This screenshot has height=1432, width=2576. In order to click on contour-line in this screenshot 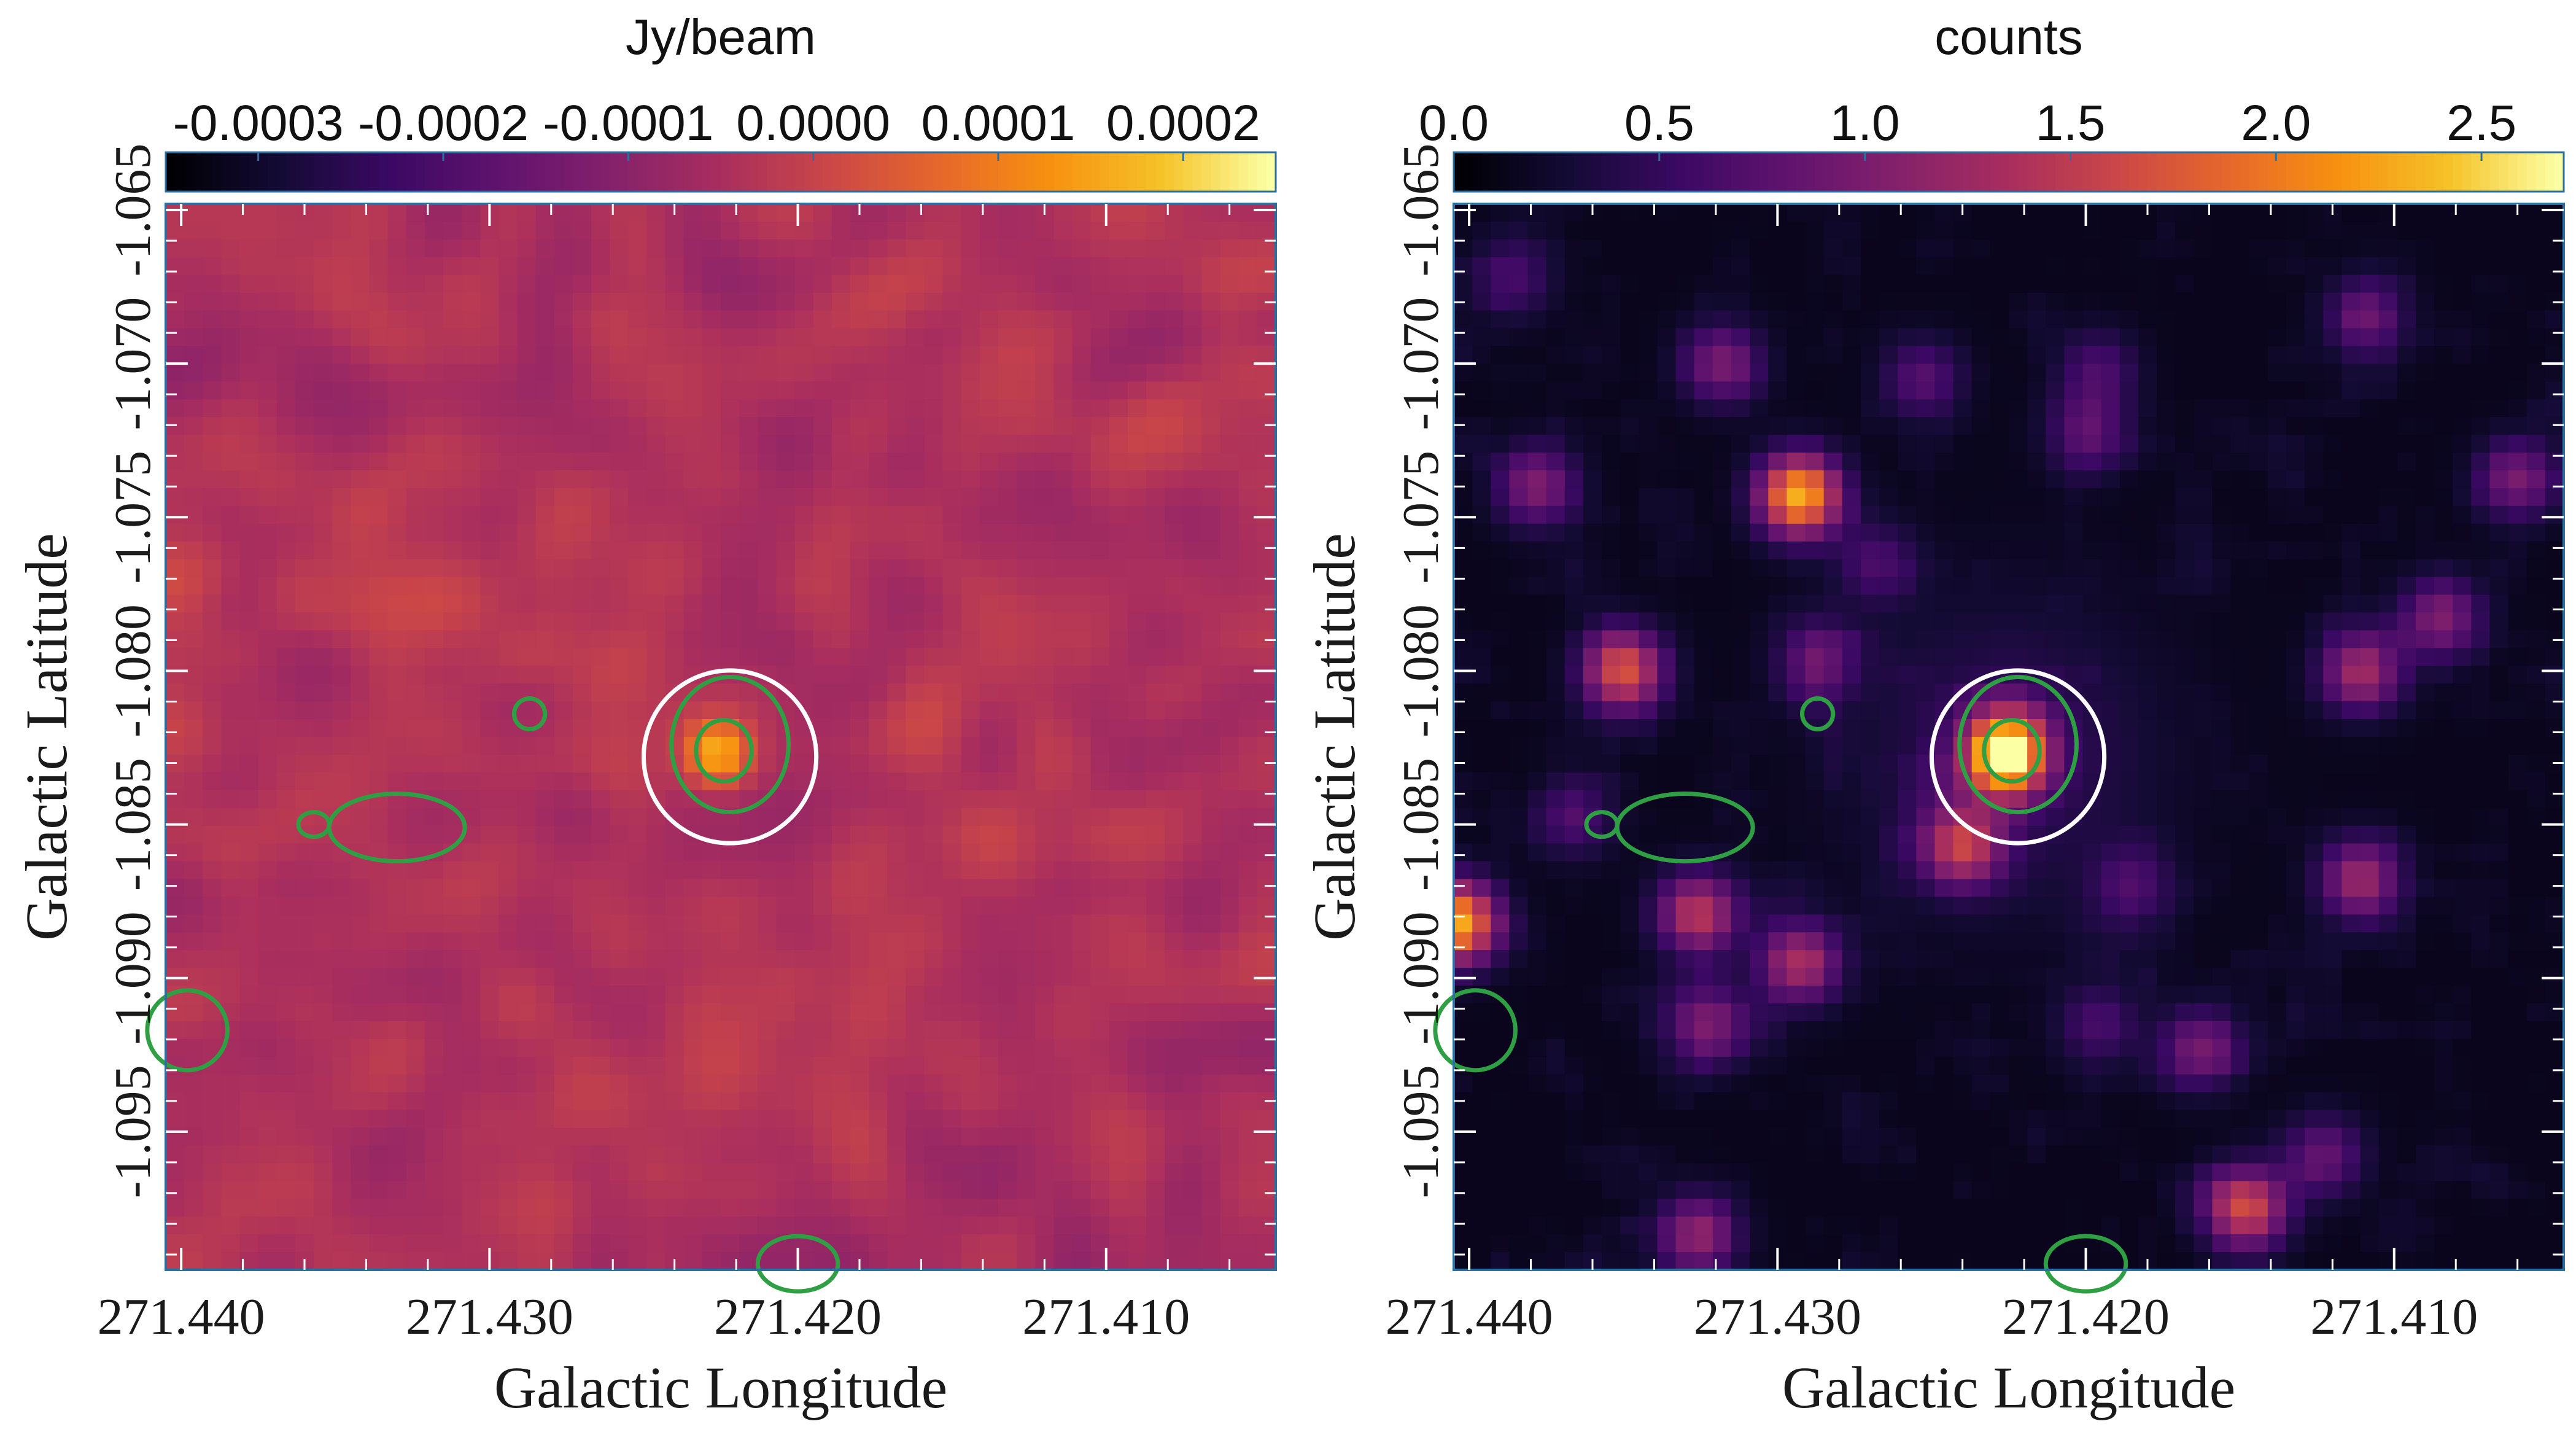, I will do `click(730, 744)`.